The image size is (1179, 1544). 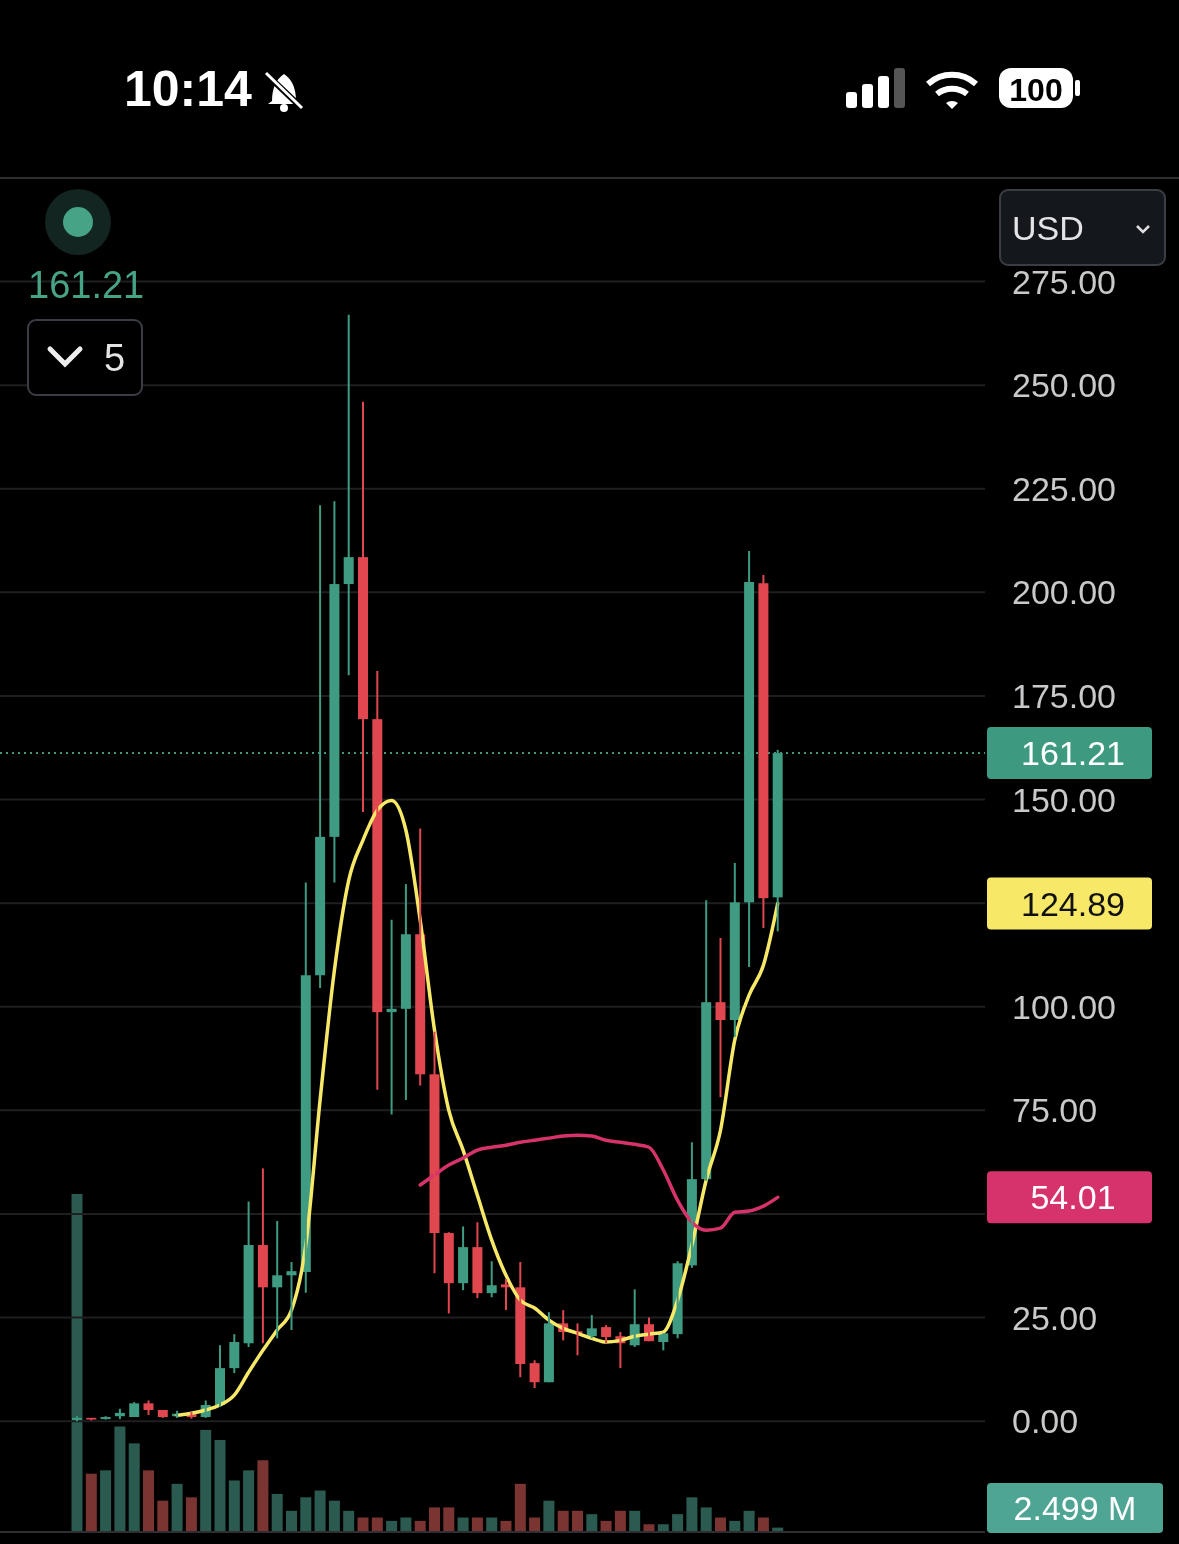 What do you see at coordinates (1064, 385) in the screenshot?
I see `y-tick-label: 250.00` at bounding box center [1064, 385].